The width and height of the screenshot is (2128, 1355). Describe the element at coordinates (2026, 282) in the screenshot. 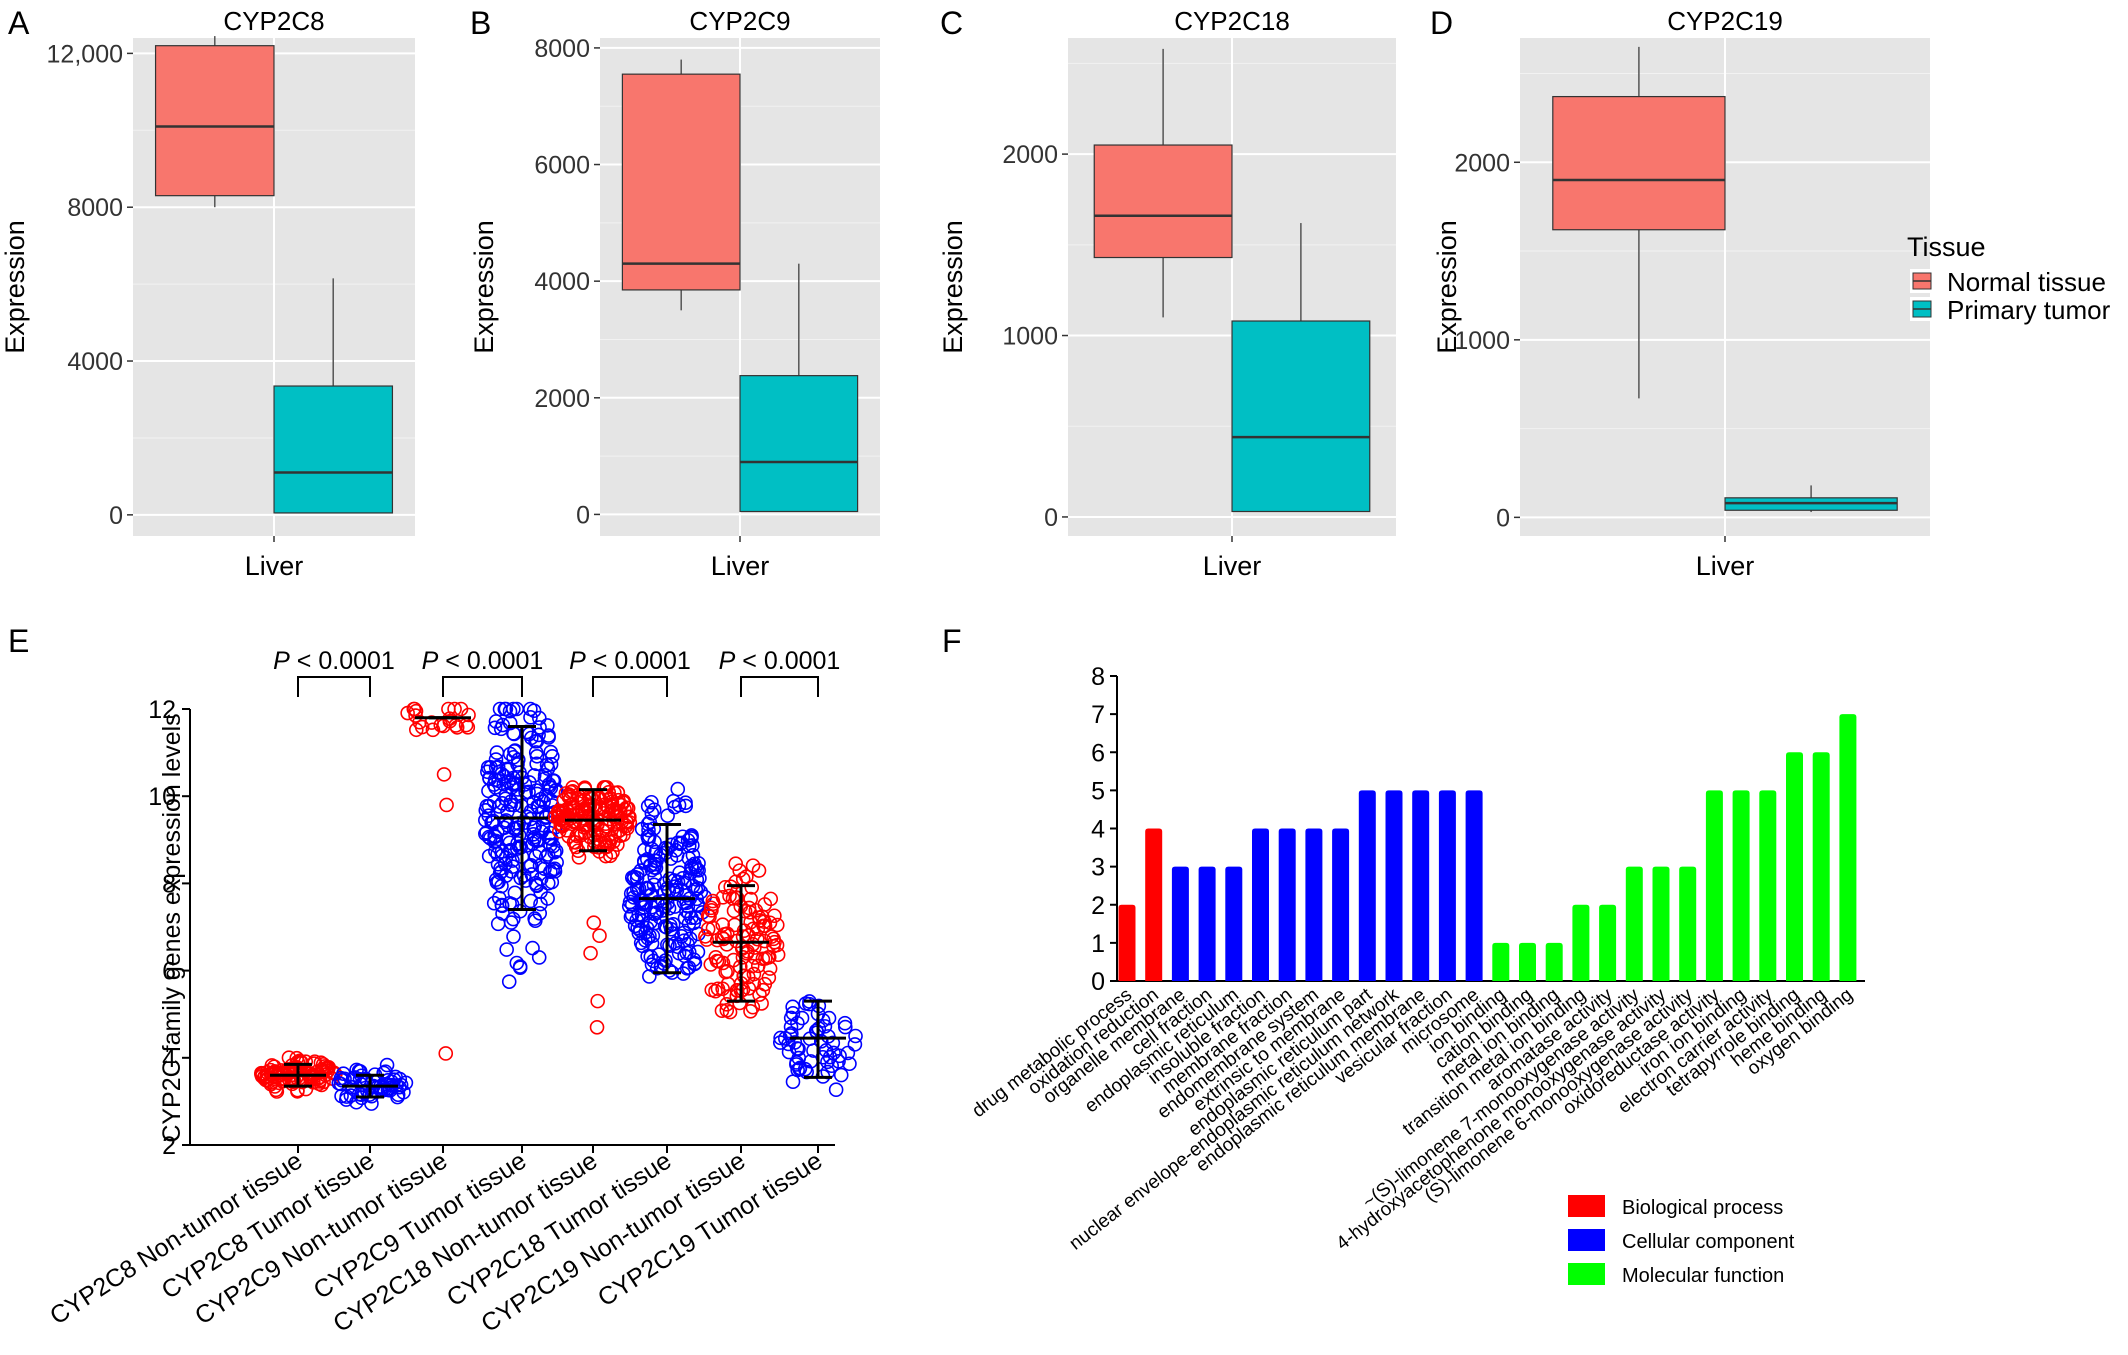

I see `legend-label-normal: Normal tissue` at that location.